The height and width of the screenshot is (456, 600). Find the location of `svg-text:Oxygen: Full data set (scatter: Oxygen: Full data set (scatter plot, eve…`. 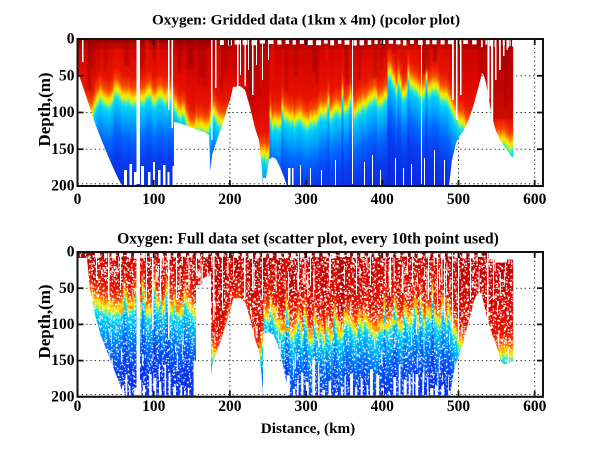

svg-text:Oxygen: Full data set (scatter: Oxygen: Full data set (scatter plot, eve… is located at coordinates (308, 239).